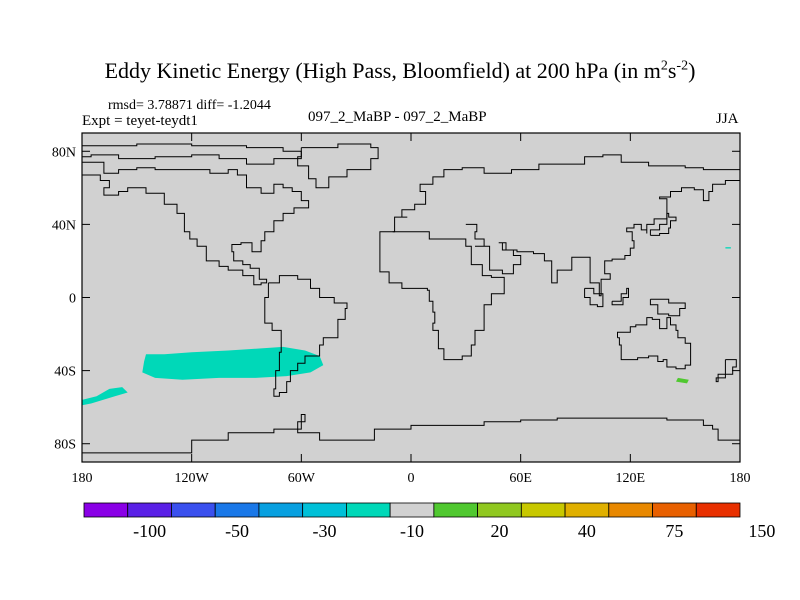 The image size is (800, 600). What do you see at coordinates (192, 478) in the screenshot?
I see `x-tick-label: 120W` at bounding box center [192, 478].